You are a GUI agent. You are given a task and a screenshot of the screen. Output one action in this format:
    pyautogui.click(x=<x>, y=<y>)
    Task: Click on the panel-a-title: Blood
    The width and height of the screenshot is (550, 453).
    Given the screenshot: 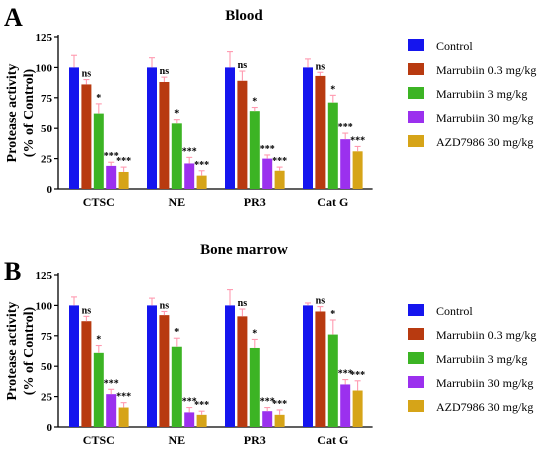 What is the action you would take?
    pyautogui.click(x=244, y=16)
    